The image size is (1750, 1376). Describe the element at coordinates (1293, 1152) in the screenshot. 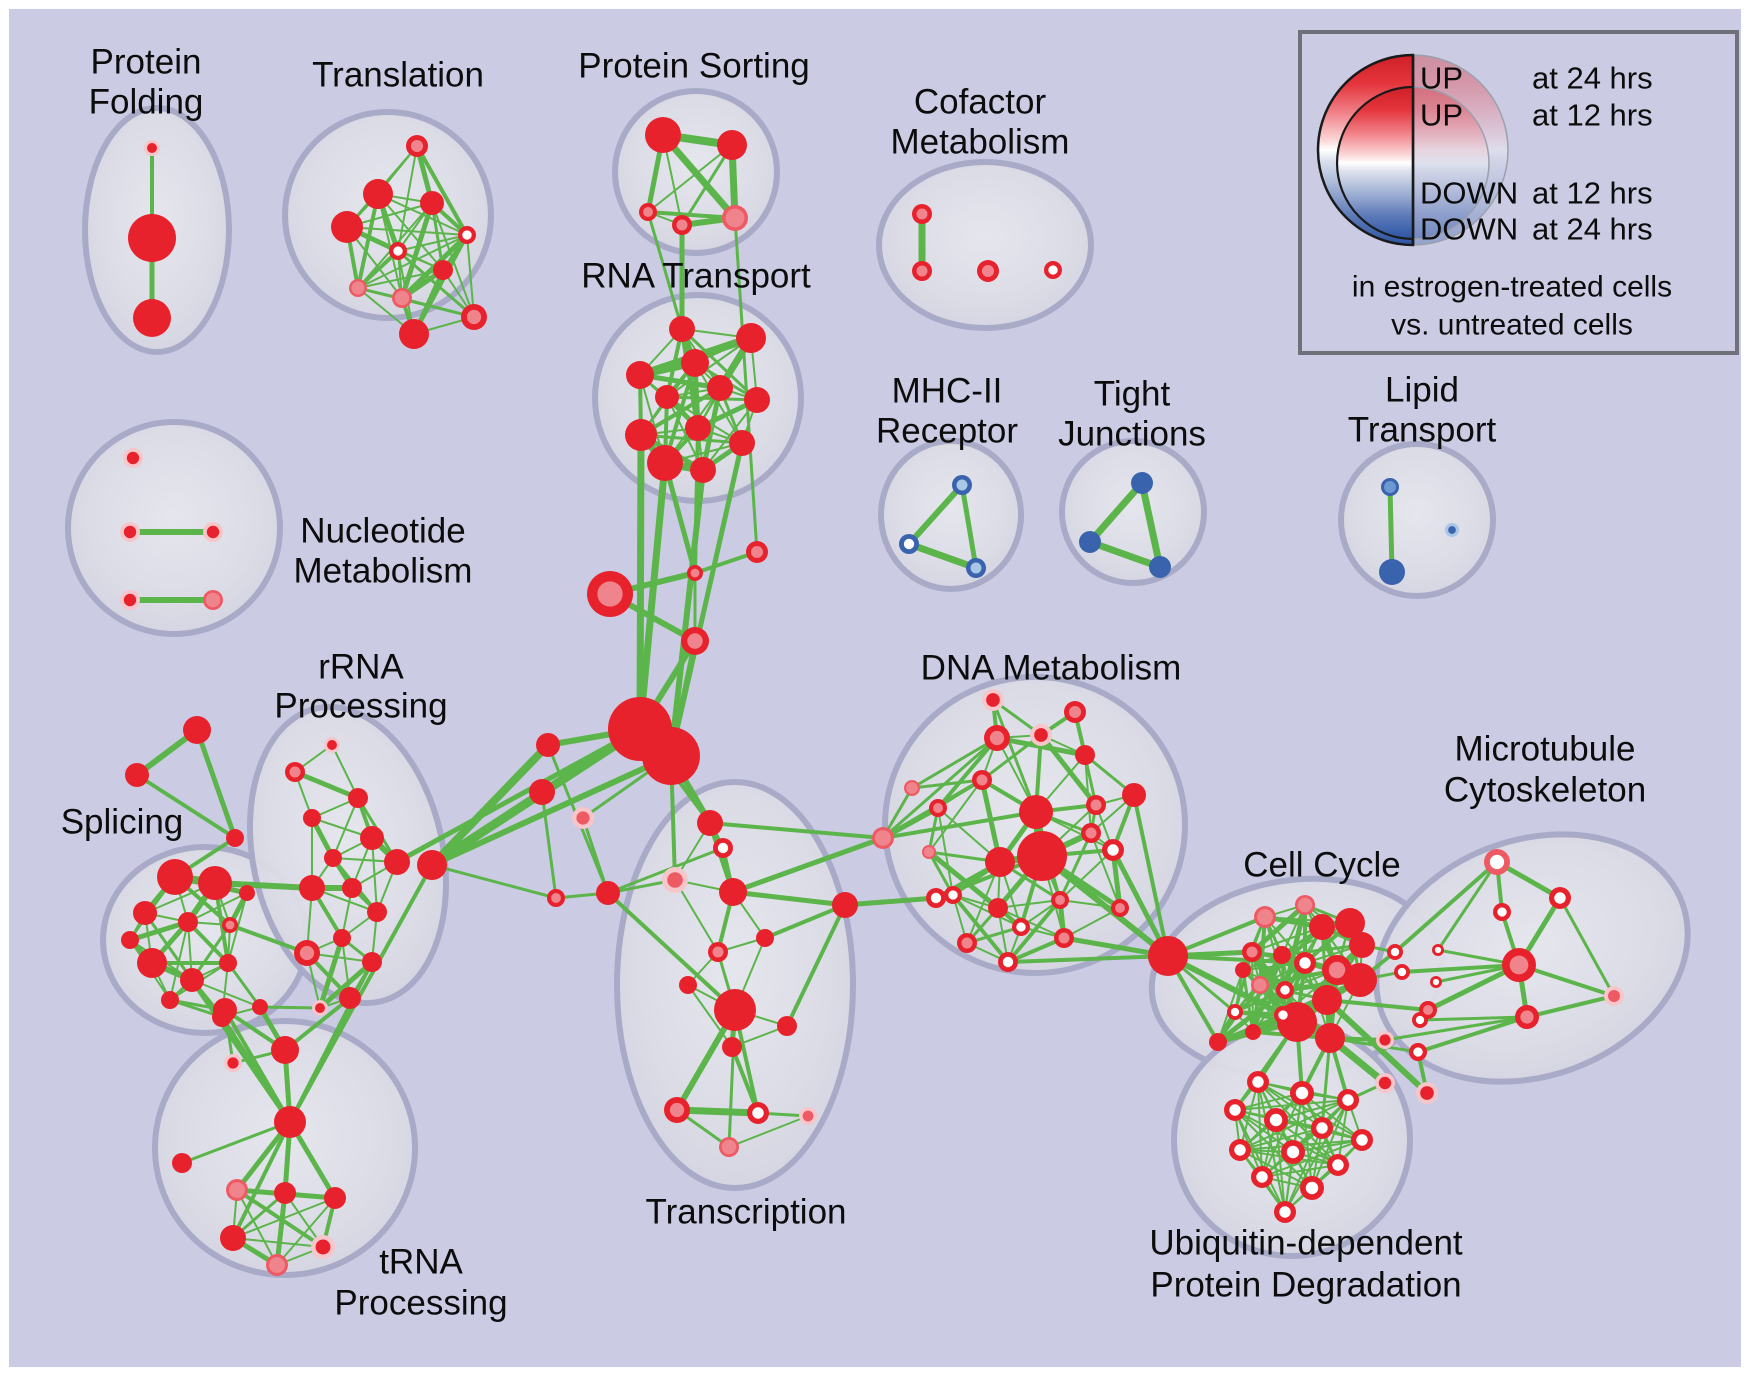

I see `node-core-ub9` at that location.